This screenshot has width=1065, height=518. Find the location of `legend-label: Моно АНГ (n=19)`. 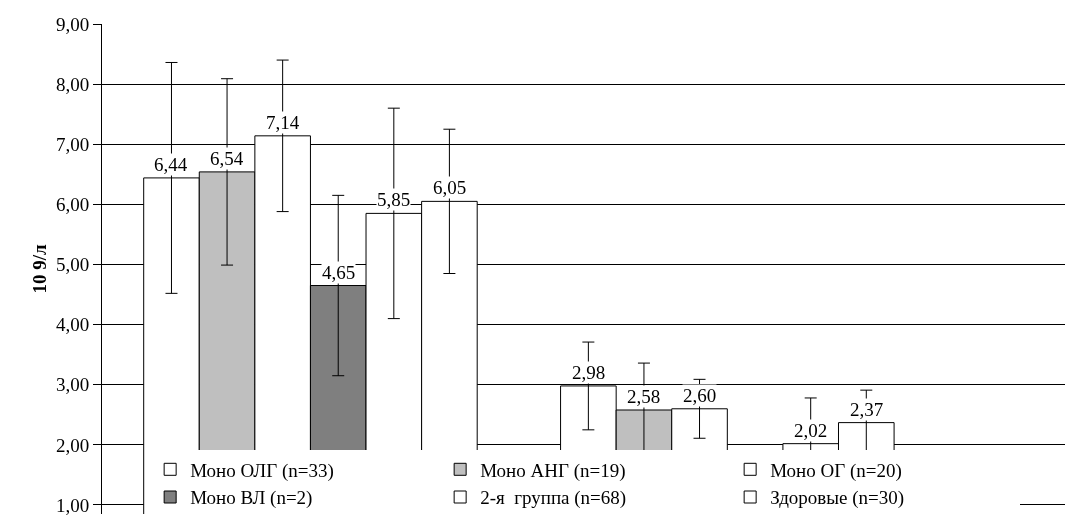

legend-label: Моно АНГ (n=19) is located at coordinates (553, 470).